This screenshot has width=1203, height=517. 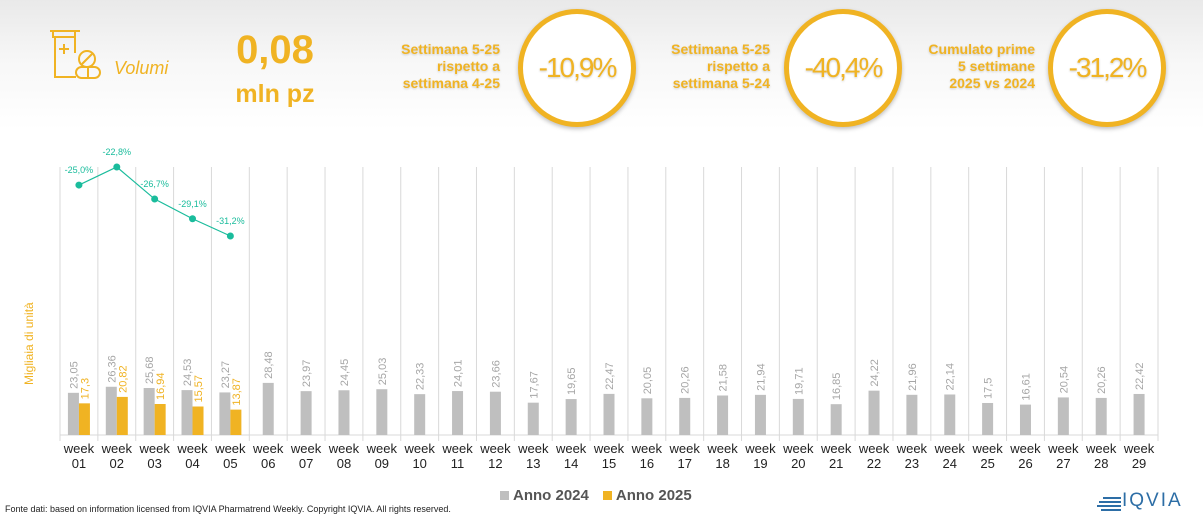 I want to click on data-label-2024: 19,65, so click(x=572, y=382).